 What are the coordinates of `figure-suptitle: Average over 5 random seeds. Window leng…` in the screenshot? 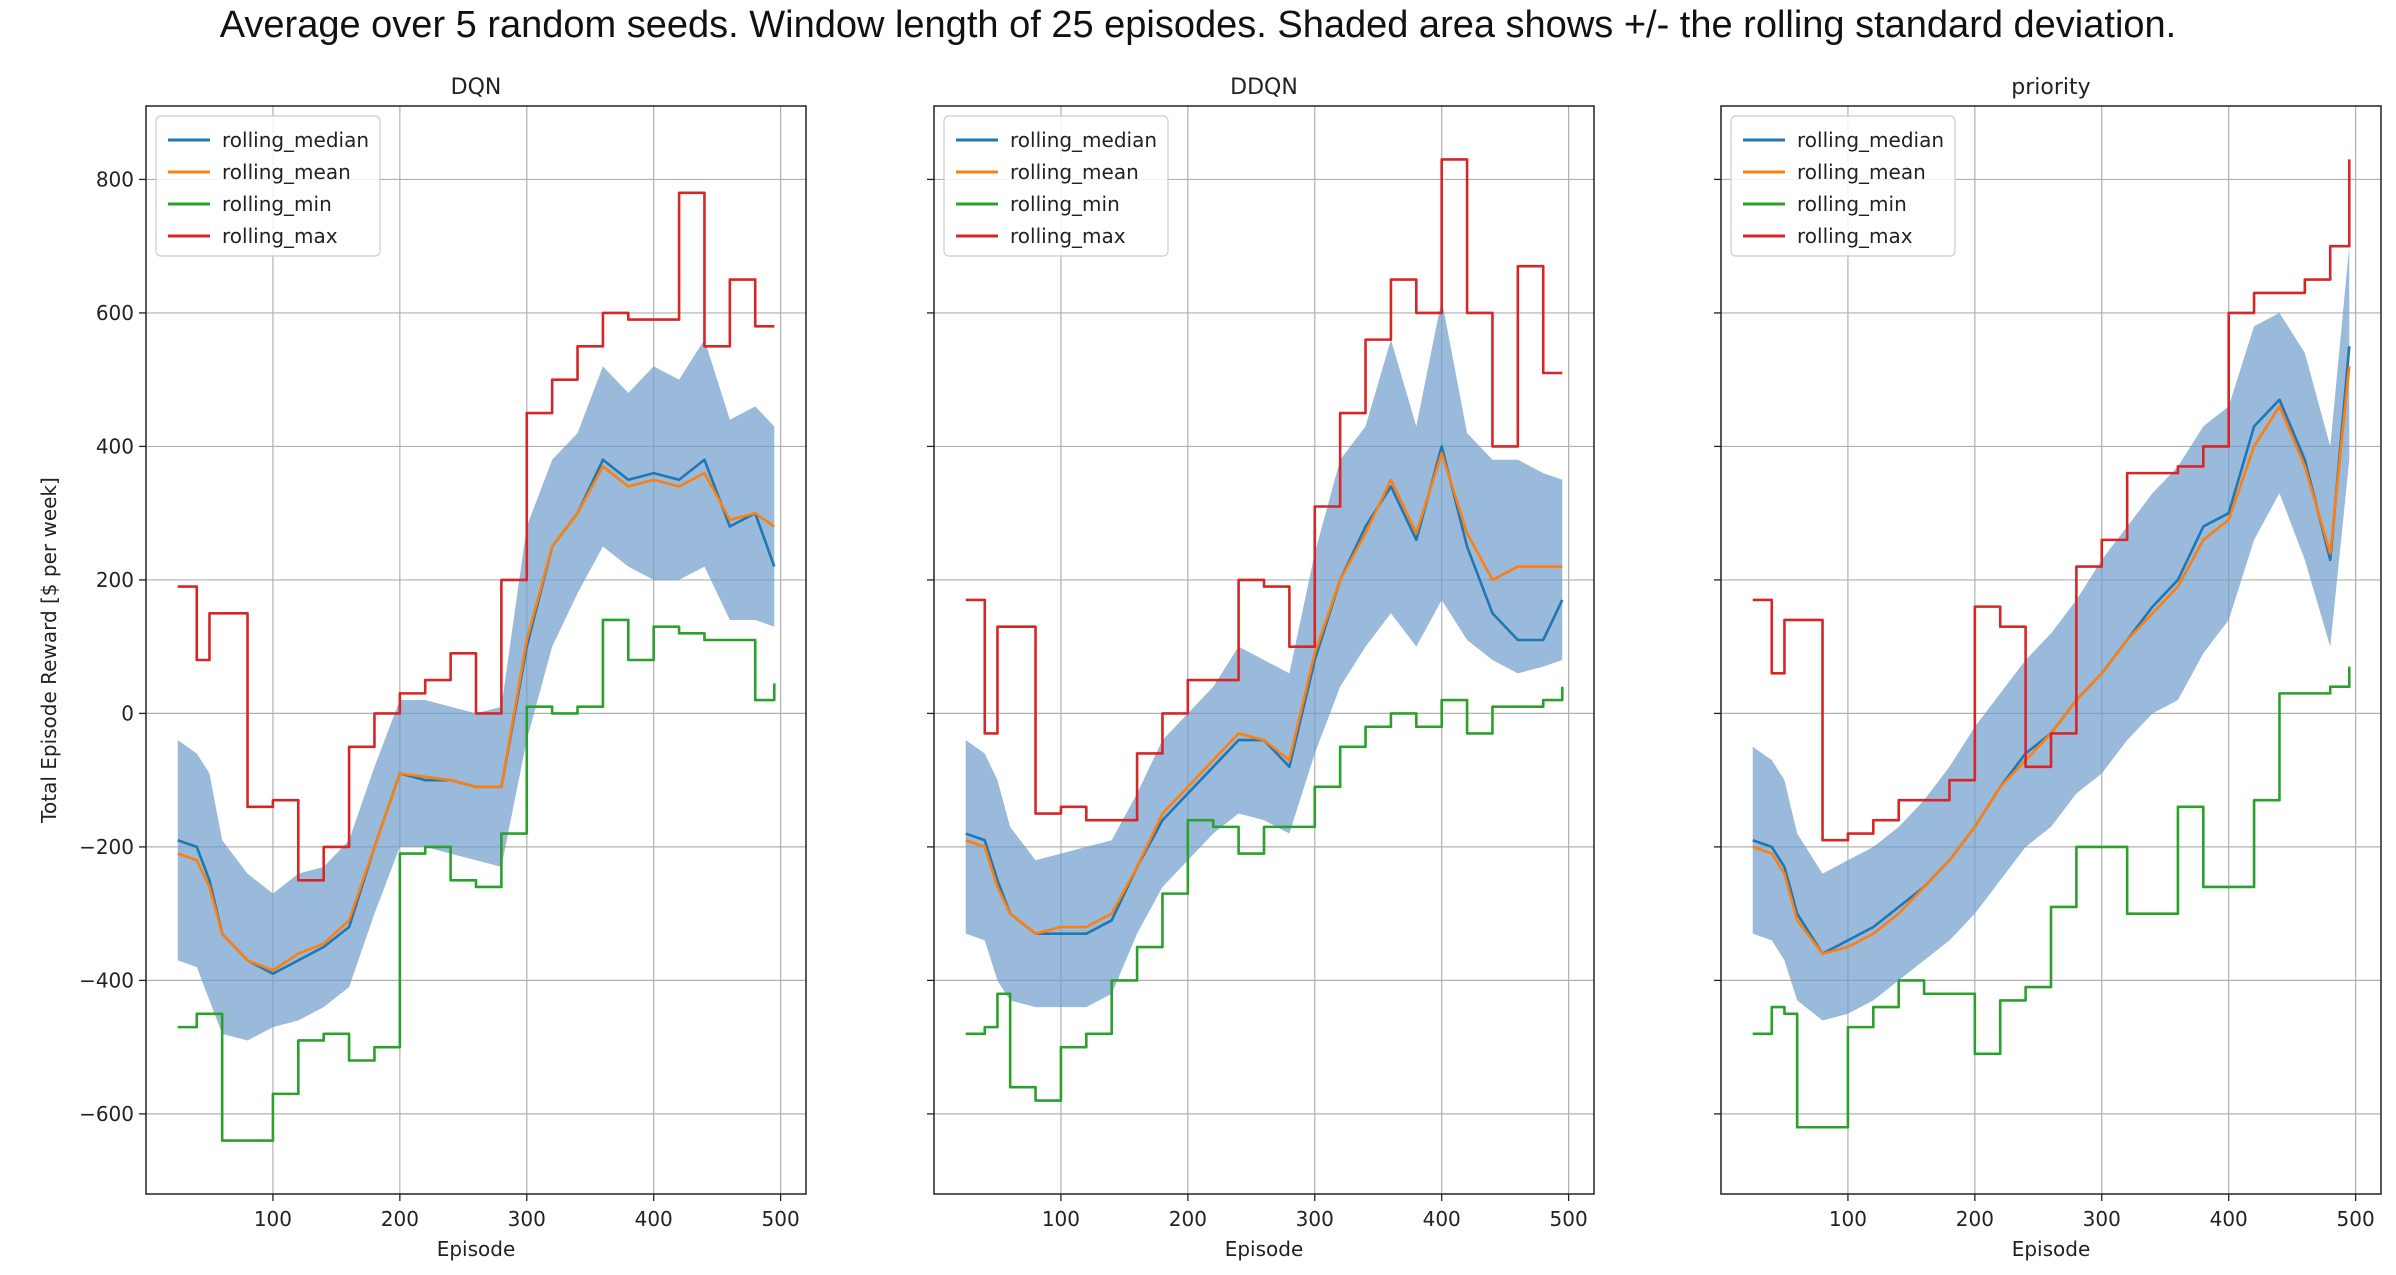 It's located at (1198, 25).